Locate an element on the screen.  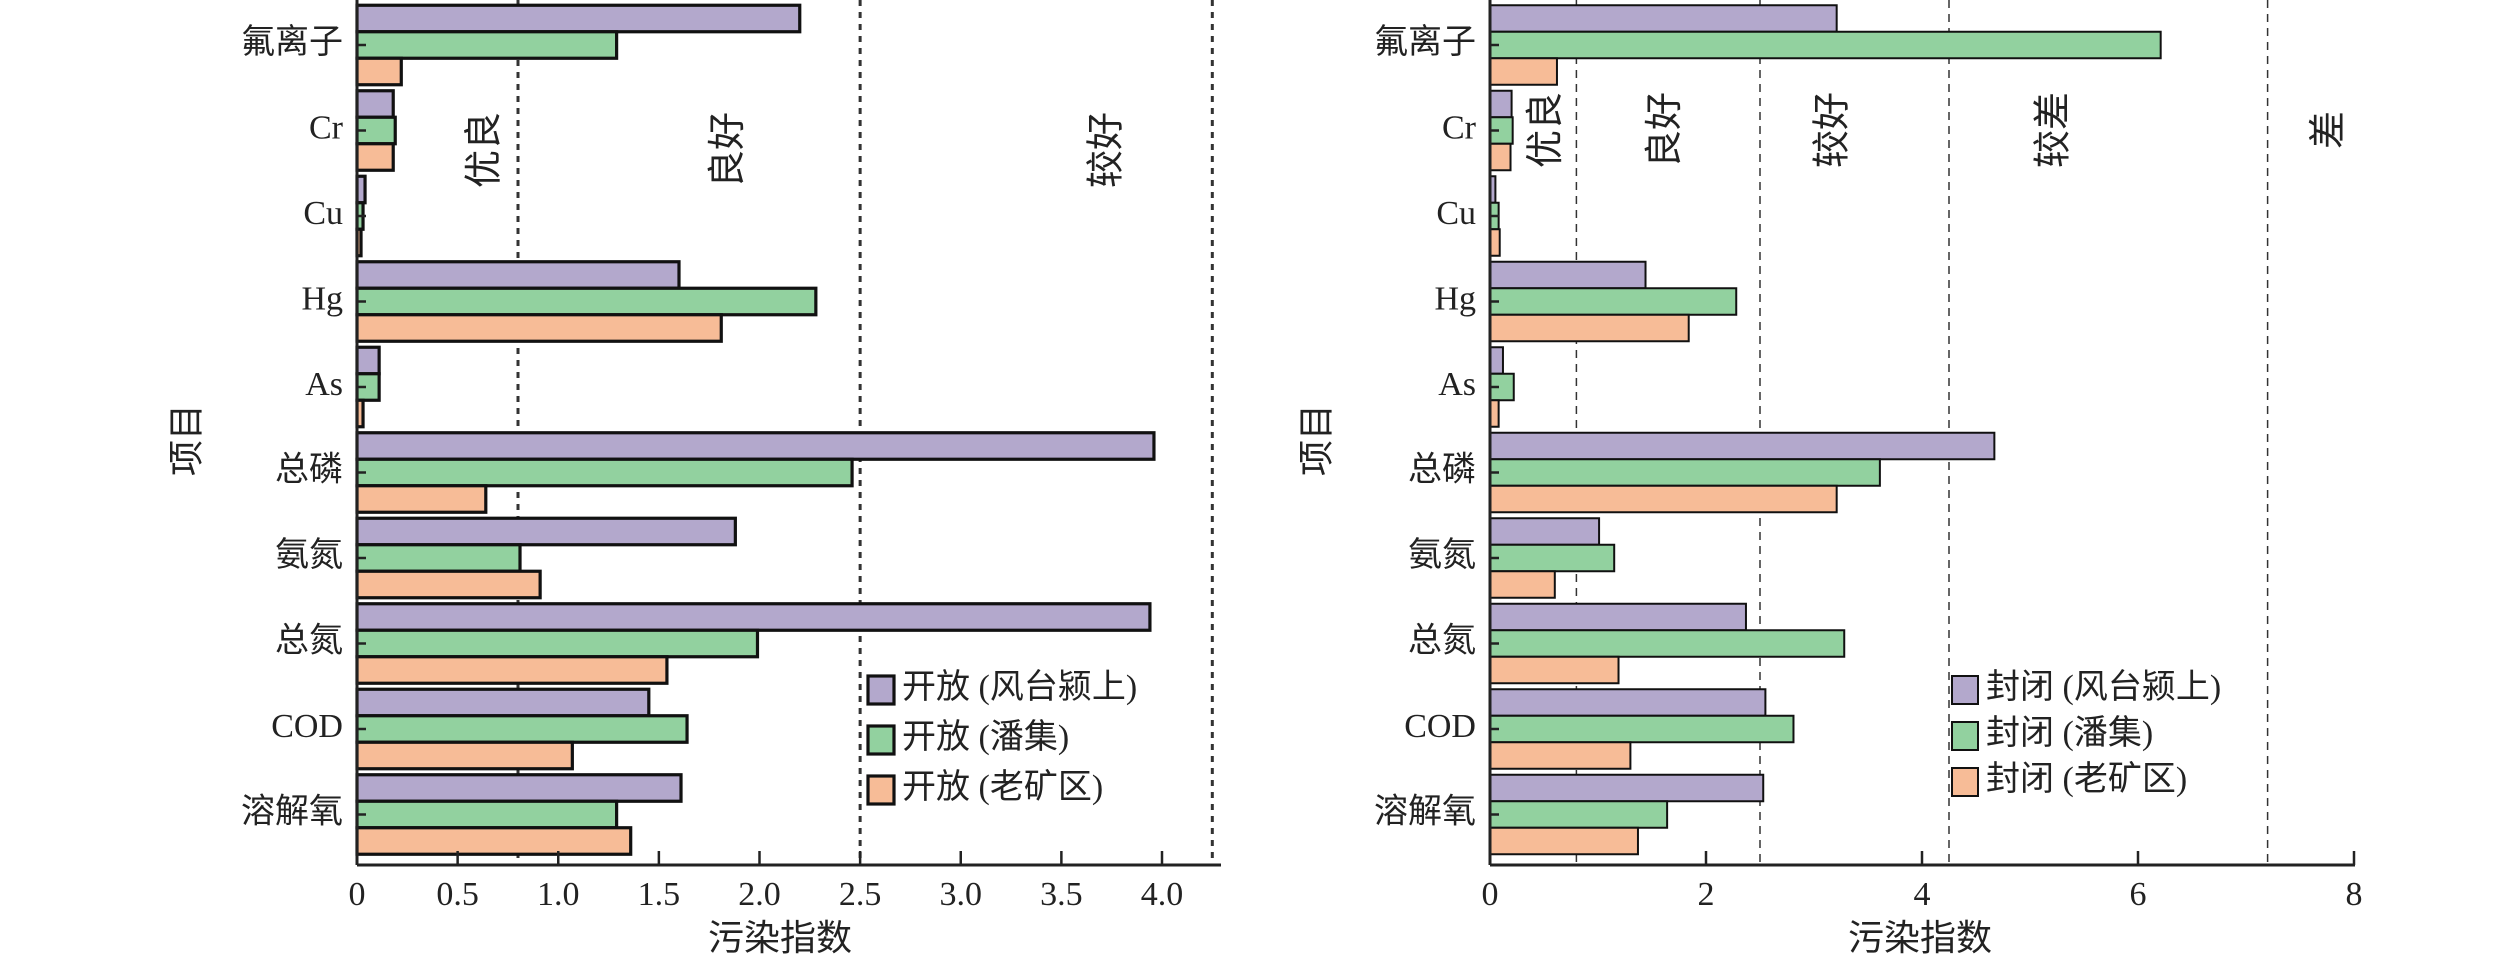
x-tick-label: 0.5 is located at coordinates (457, 894).